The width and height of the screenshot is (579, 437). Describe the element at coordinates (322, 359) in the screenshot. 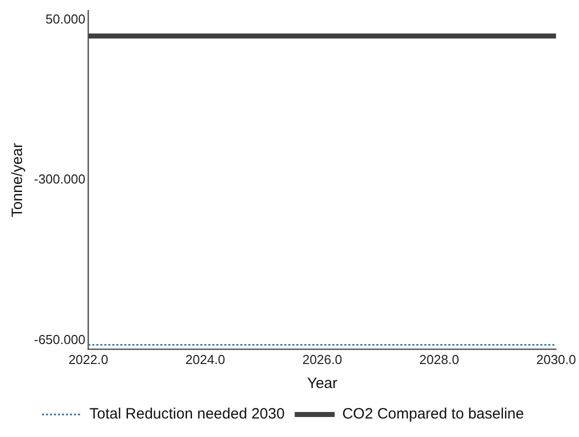

I see `x-tick-label: 2026.0` at that location.